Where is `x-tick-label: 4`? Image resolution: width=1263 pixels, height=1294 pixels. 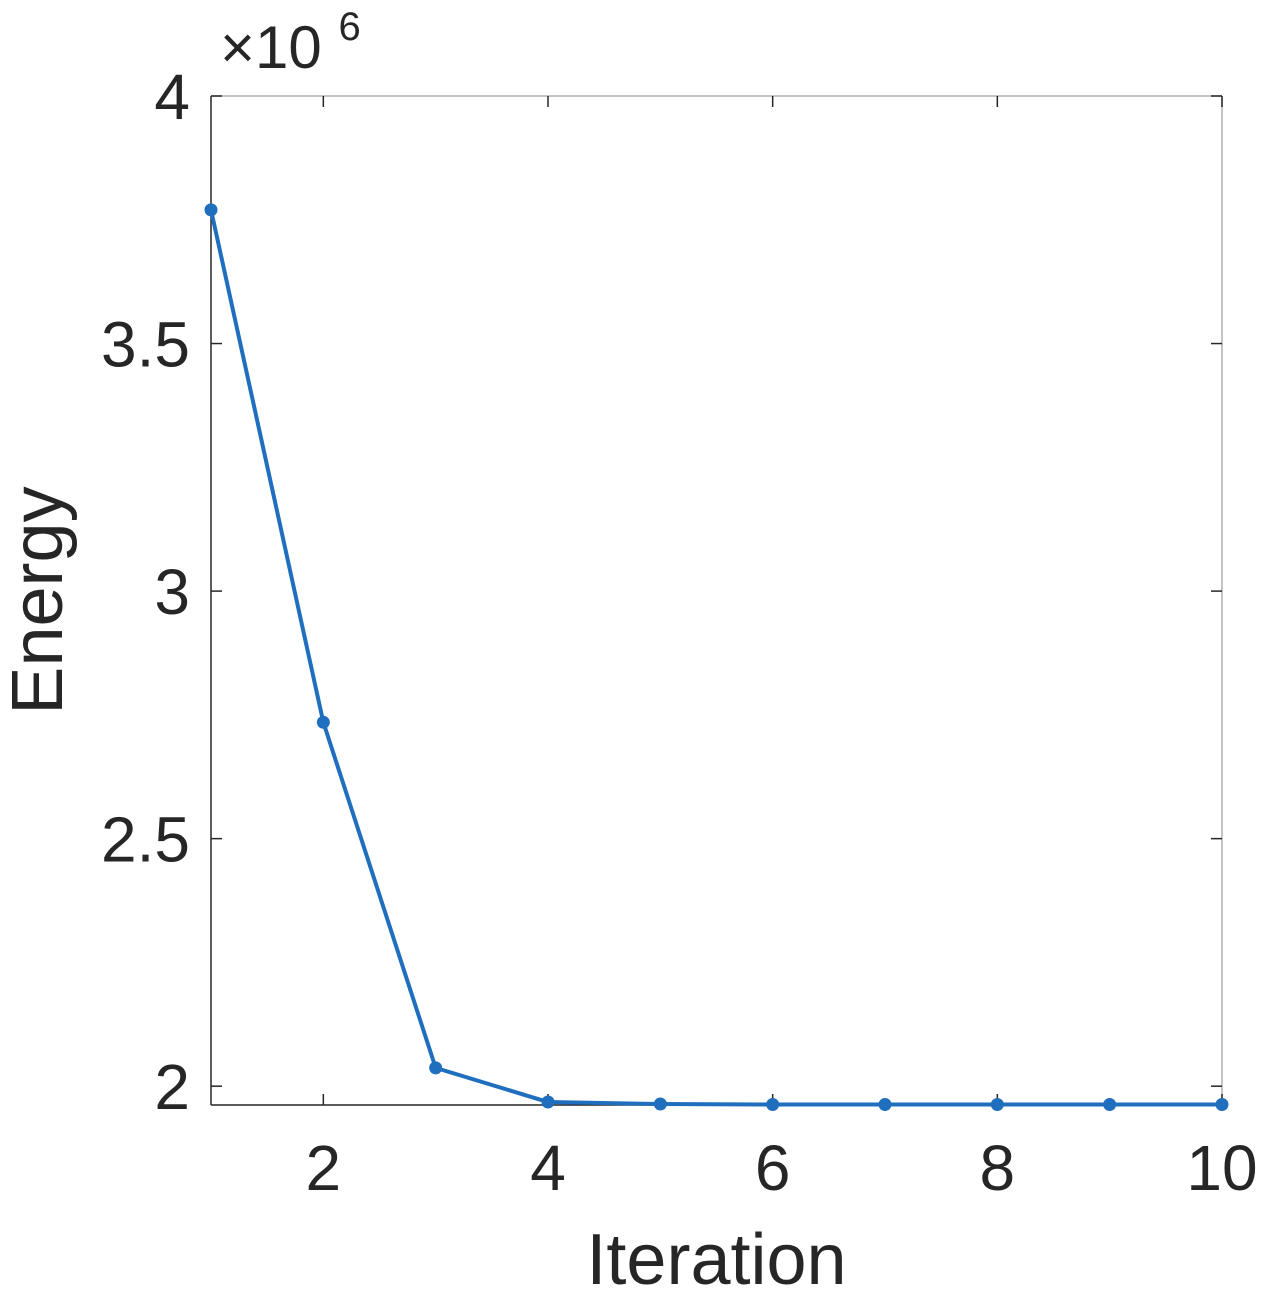
x-tick-label: 4 is located at coordinates (548, 1168).